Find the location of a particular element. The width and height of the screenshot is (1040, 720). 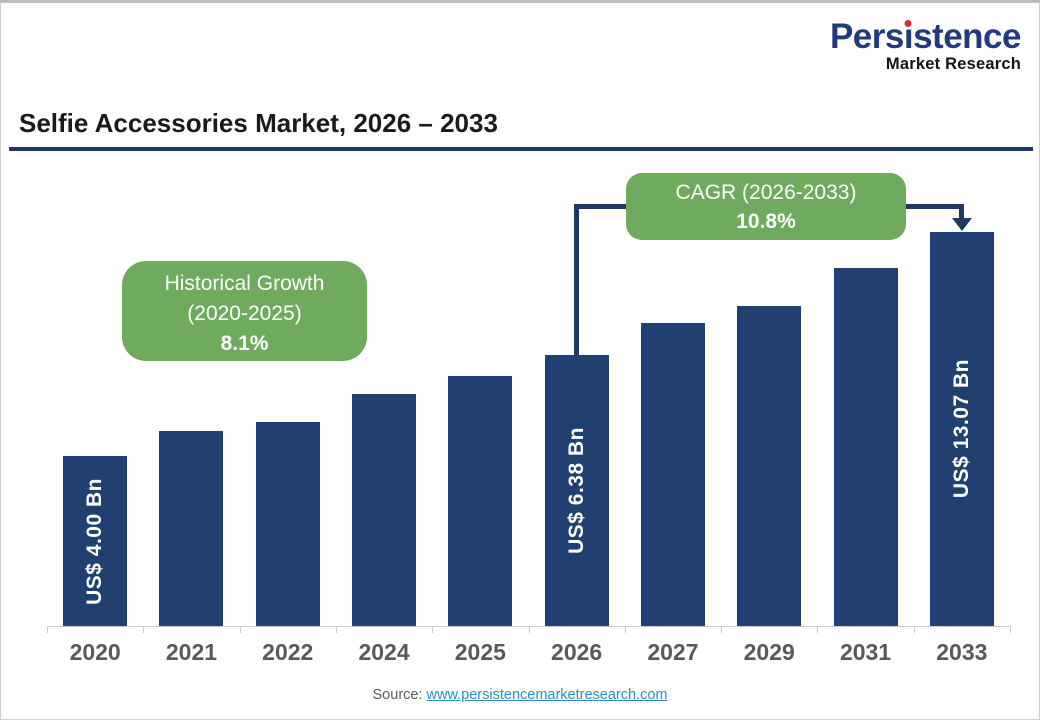

brand-text-i: ı is located at coordinates (908, 36).